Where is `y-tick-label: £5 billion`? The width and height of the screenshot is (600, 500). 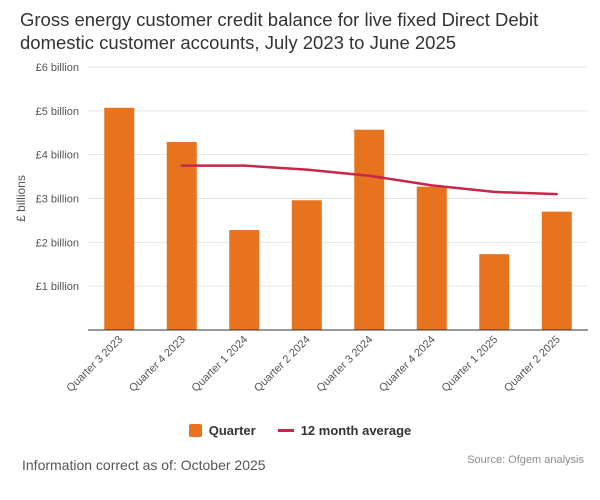
y-tick-label: £5 billion is located at coordinates (57, 112).